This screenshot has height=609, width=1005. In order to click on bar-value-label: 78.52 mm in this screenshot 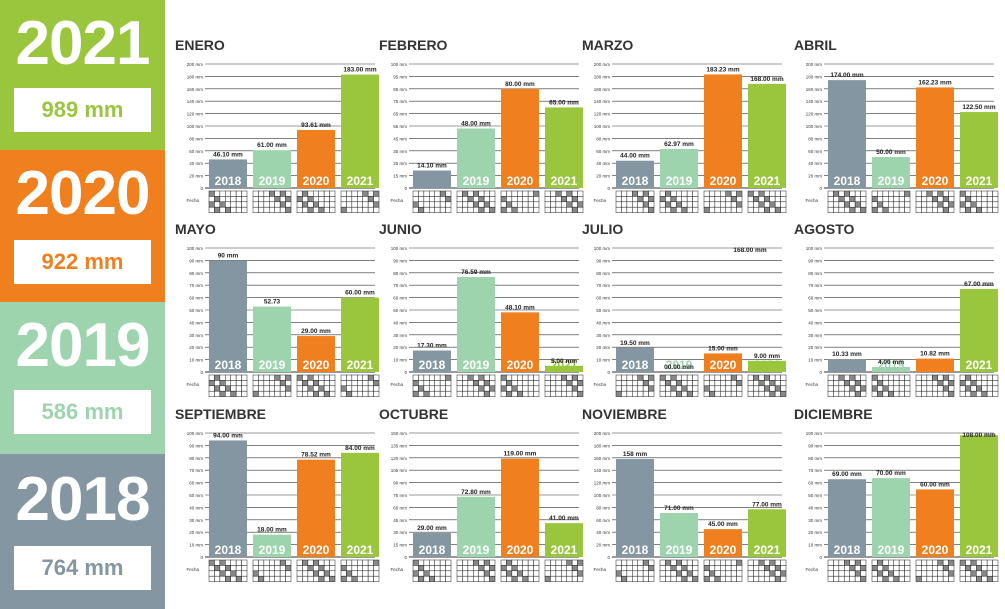, I will do `click(316, 455)`.